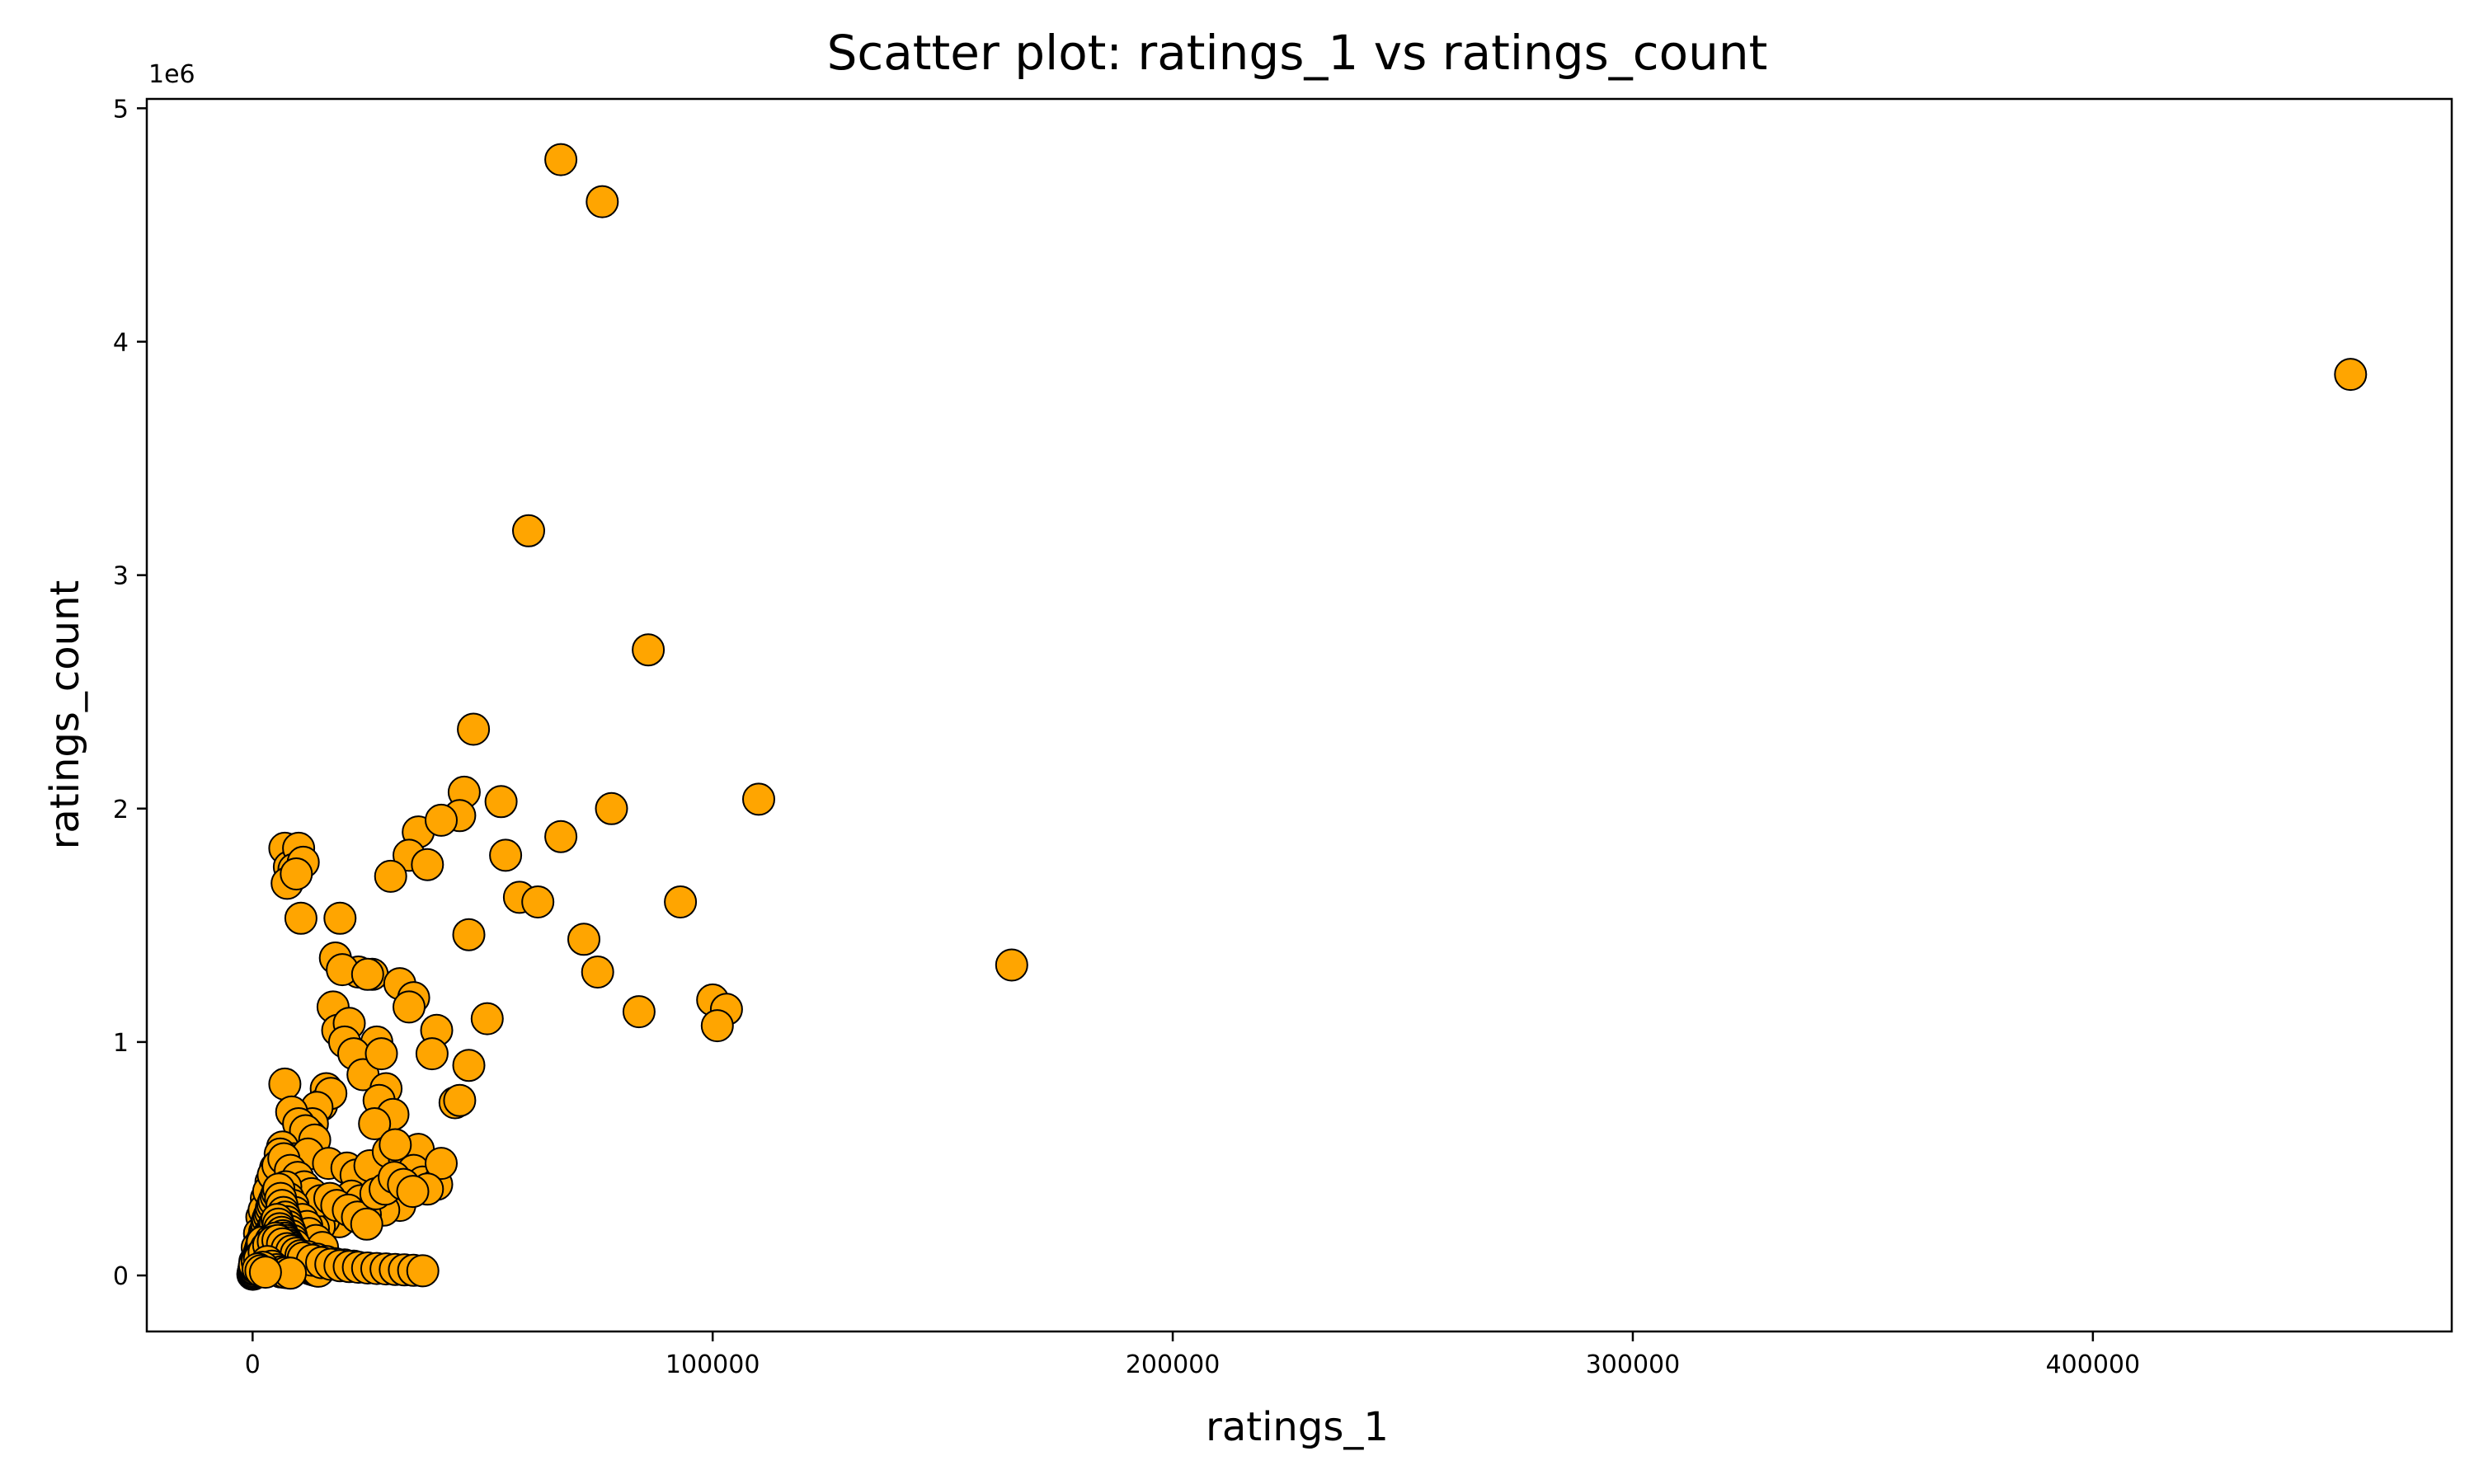 This screenshot has height=1484, width=2474. What do you see at coordinates (171, 74) in the screenshot?
I see `y-offset-label: 1e6` at bounding box center [171, 74].